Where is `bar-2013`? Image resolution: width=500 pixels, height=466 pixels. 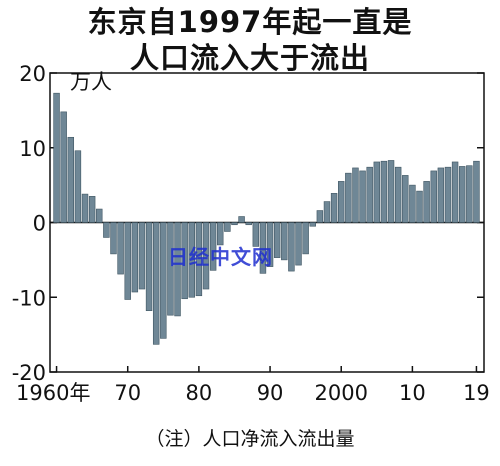 bar-2013 is located at coordinates (433, 196).